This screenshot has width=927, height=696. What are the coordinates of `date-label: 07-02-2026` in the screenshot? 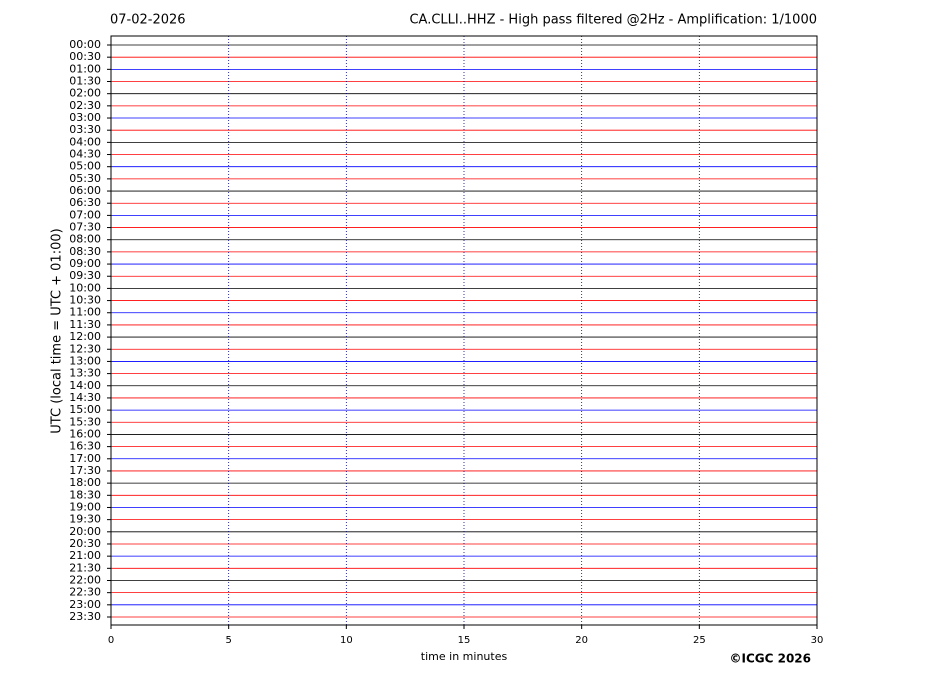 It's located at (148, 20).